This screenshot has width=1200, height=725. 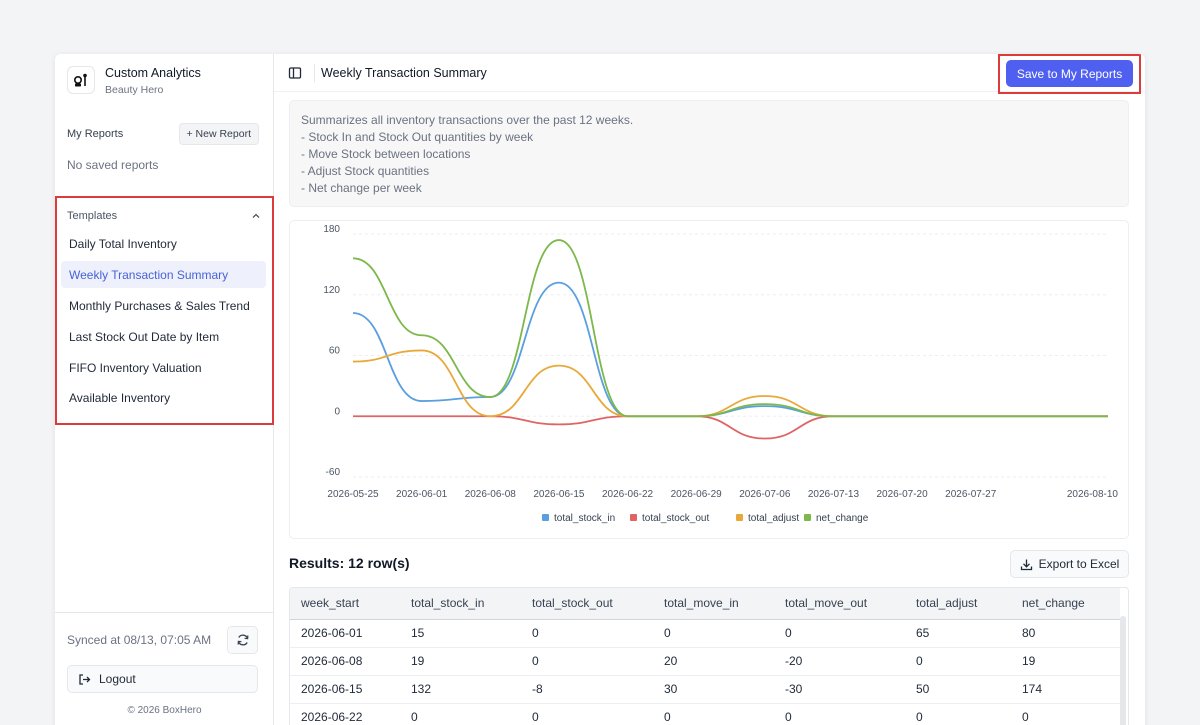 What do you see at coordinates (705, 714) in the screenshot?
I see `table-row: 2026-06-22 0 0 0 0 0 0` at bounding box center [705, 714].